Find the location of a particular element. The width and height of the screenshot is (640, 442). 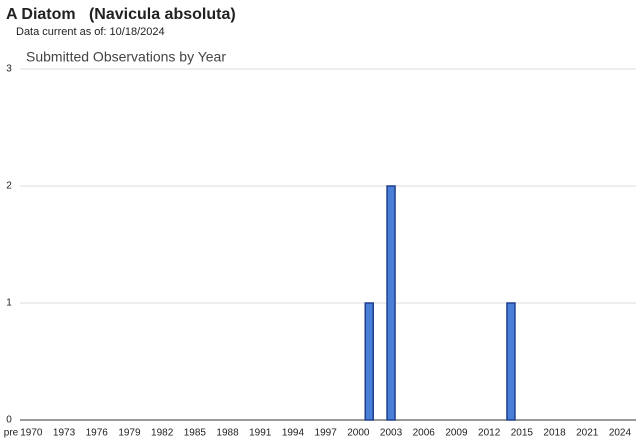

x-tick-label: 1973 is located at coordinates (64, 433).